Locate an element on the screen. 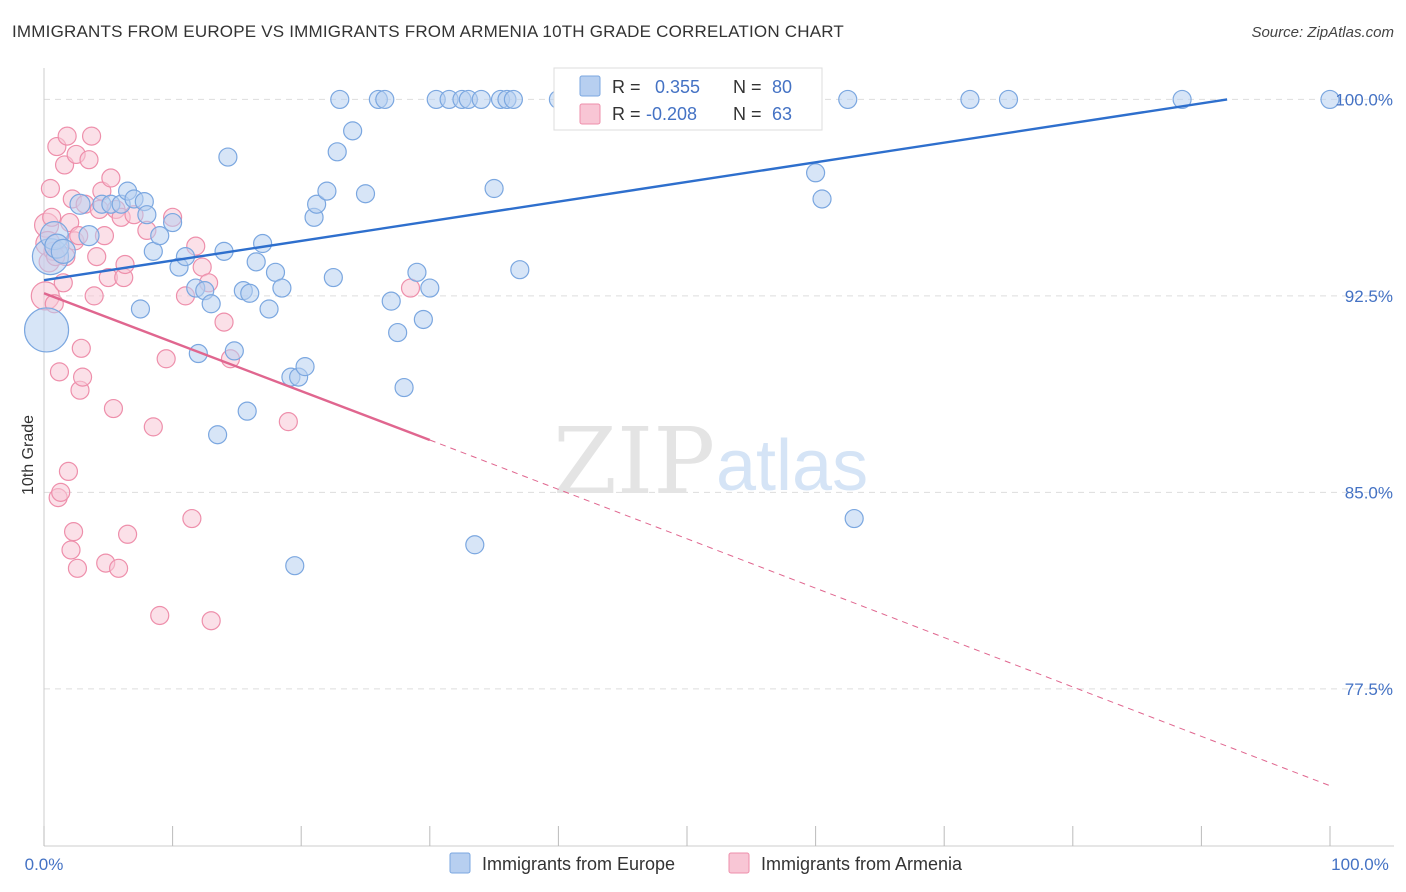  stats-r-value-armenia: -0.208 is located at coordinates (671, 114).